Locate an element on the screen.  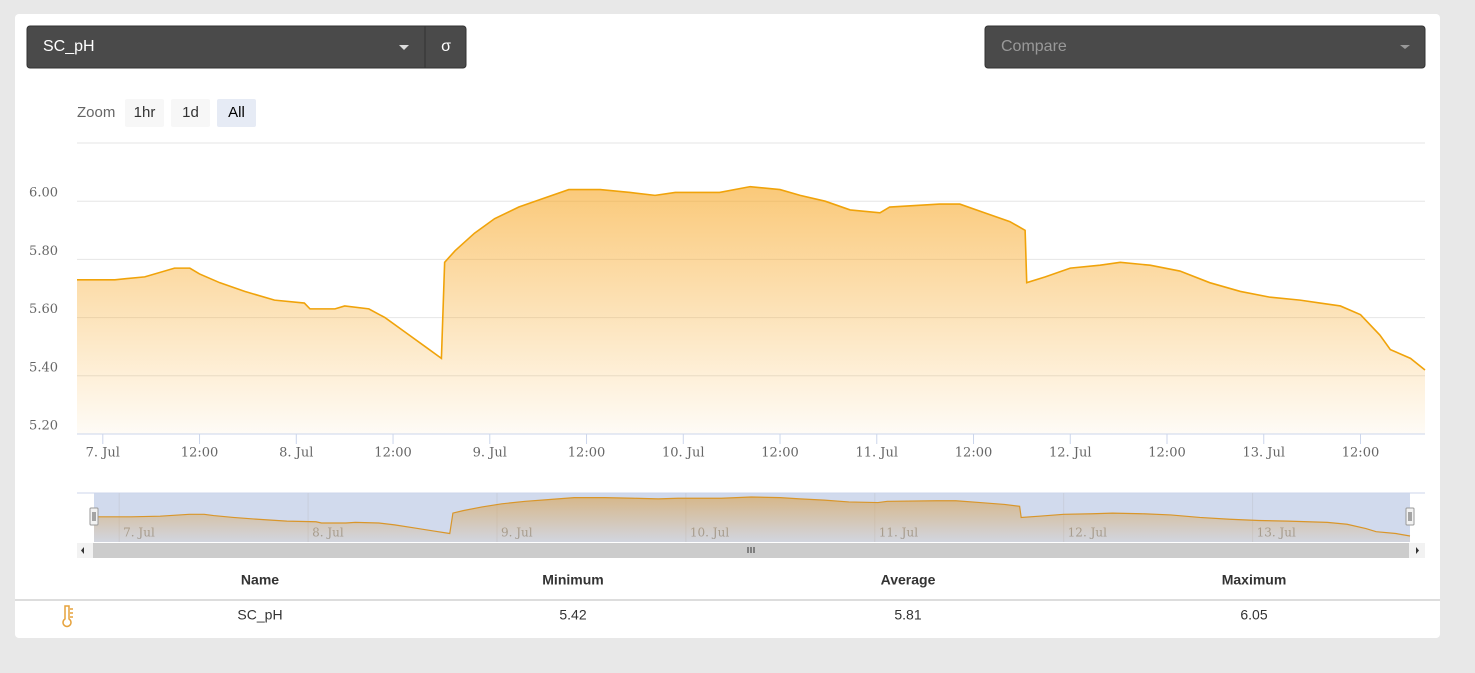
table-header: Average is located at coordinates (908, 580).